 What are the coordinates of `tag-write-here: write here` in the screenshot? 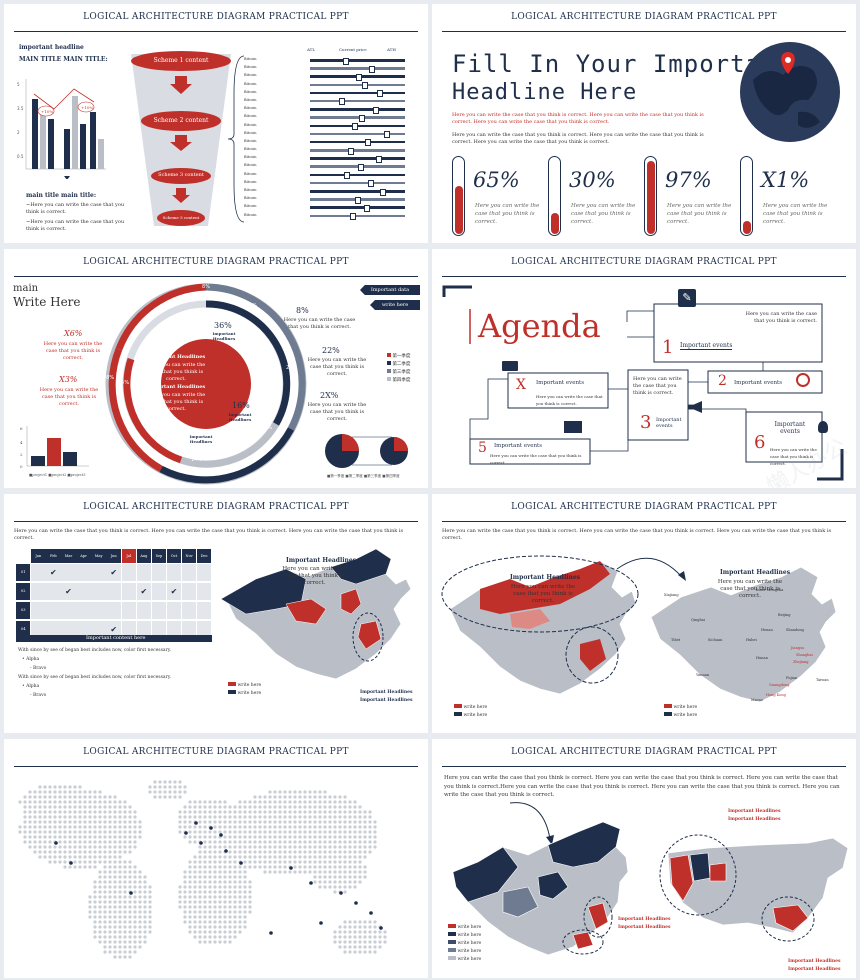 It's located at (395, 305).